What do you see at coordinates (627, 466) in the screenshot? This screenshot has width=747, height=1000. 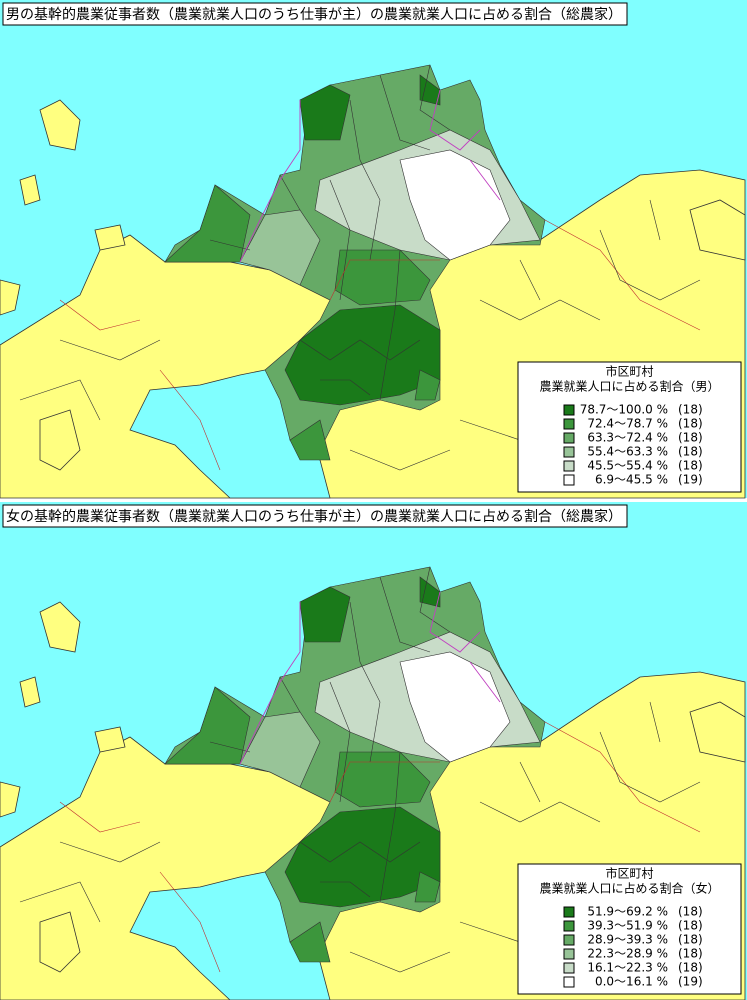 I see `legend-range: 45.5～55.4 %` at bounding box center [627, 466].